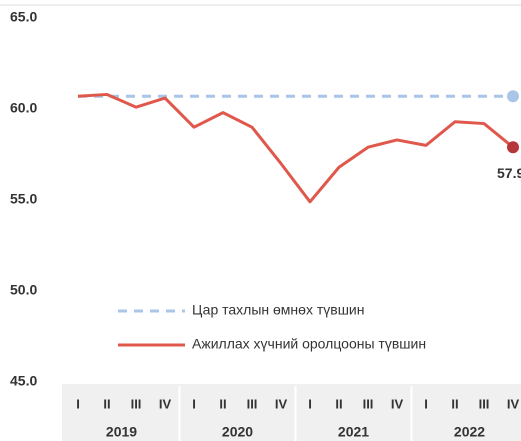 This screenshot has height=441, width=521. What do you see at coordinates (237, 432) in the screenshot?
I see `x-group-label: 2020` at bounding box center [237, 432].